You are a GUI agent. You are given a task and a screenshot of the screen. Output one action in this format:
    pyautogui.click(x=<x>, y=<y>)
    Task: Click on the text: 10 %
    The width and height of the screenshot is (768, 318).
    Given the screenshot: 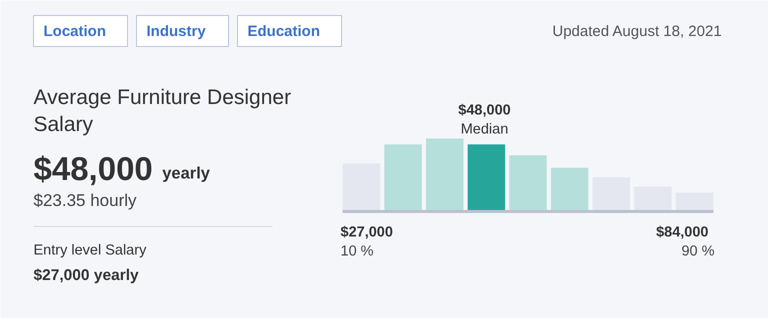 What is the action you would take?
    pyautogui.click(x=357, y=252)
    